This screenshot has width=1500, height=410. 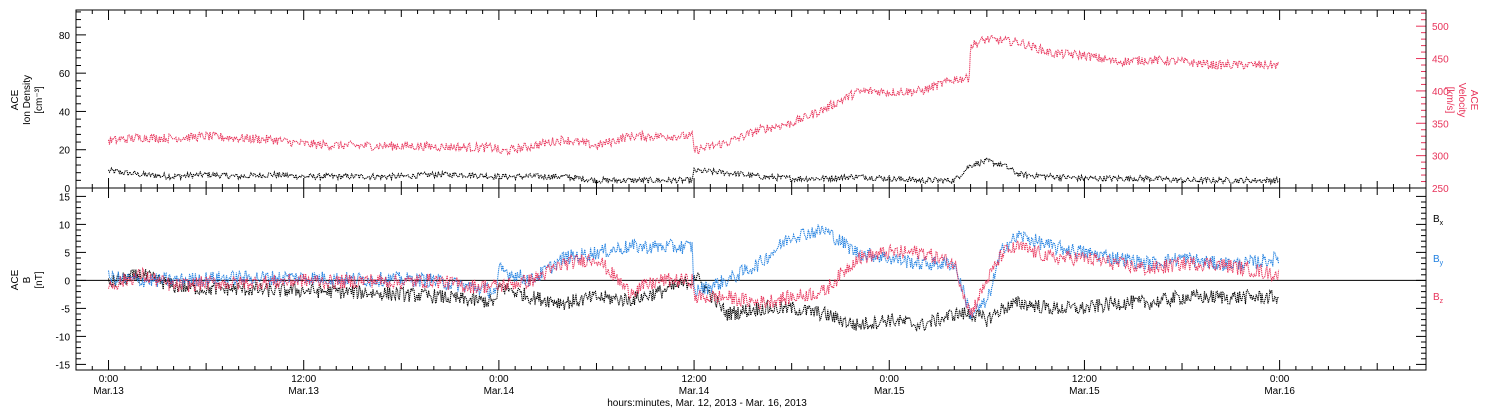 What do you see at coordinates (693, 300) in the screenshot?
I see `bx-series` at bounding box center [693, 300].